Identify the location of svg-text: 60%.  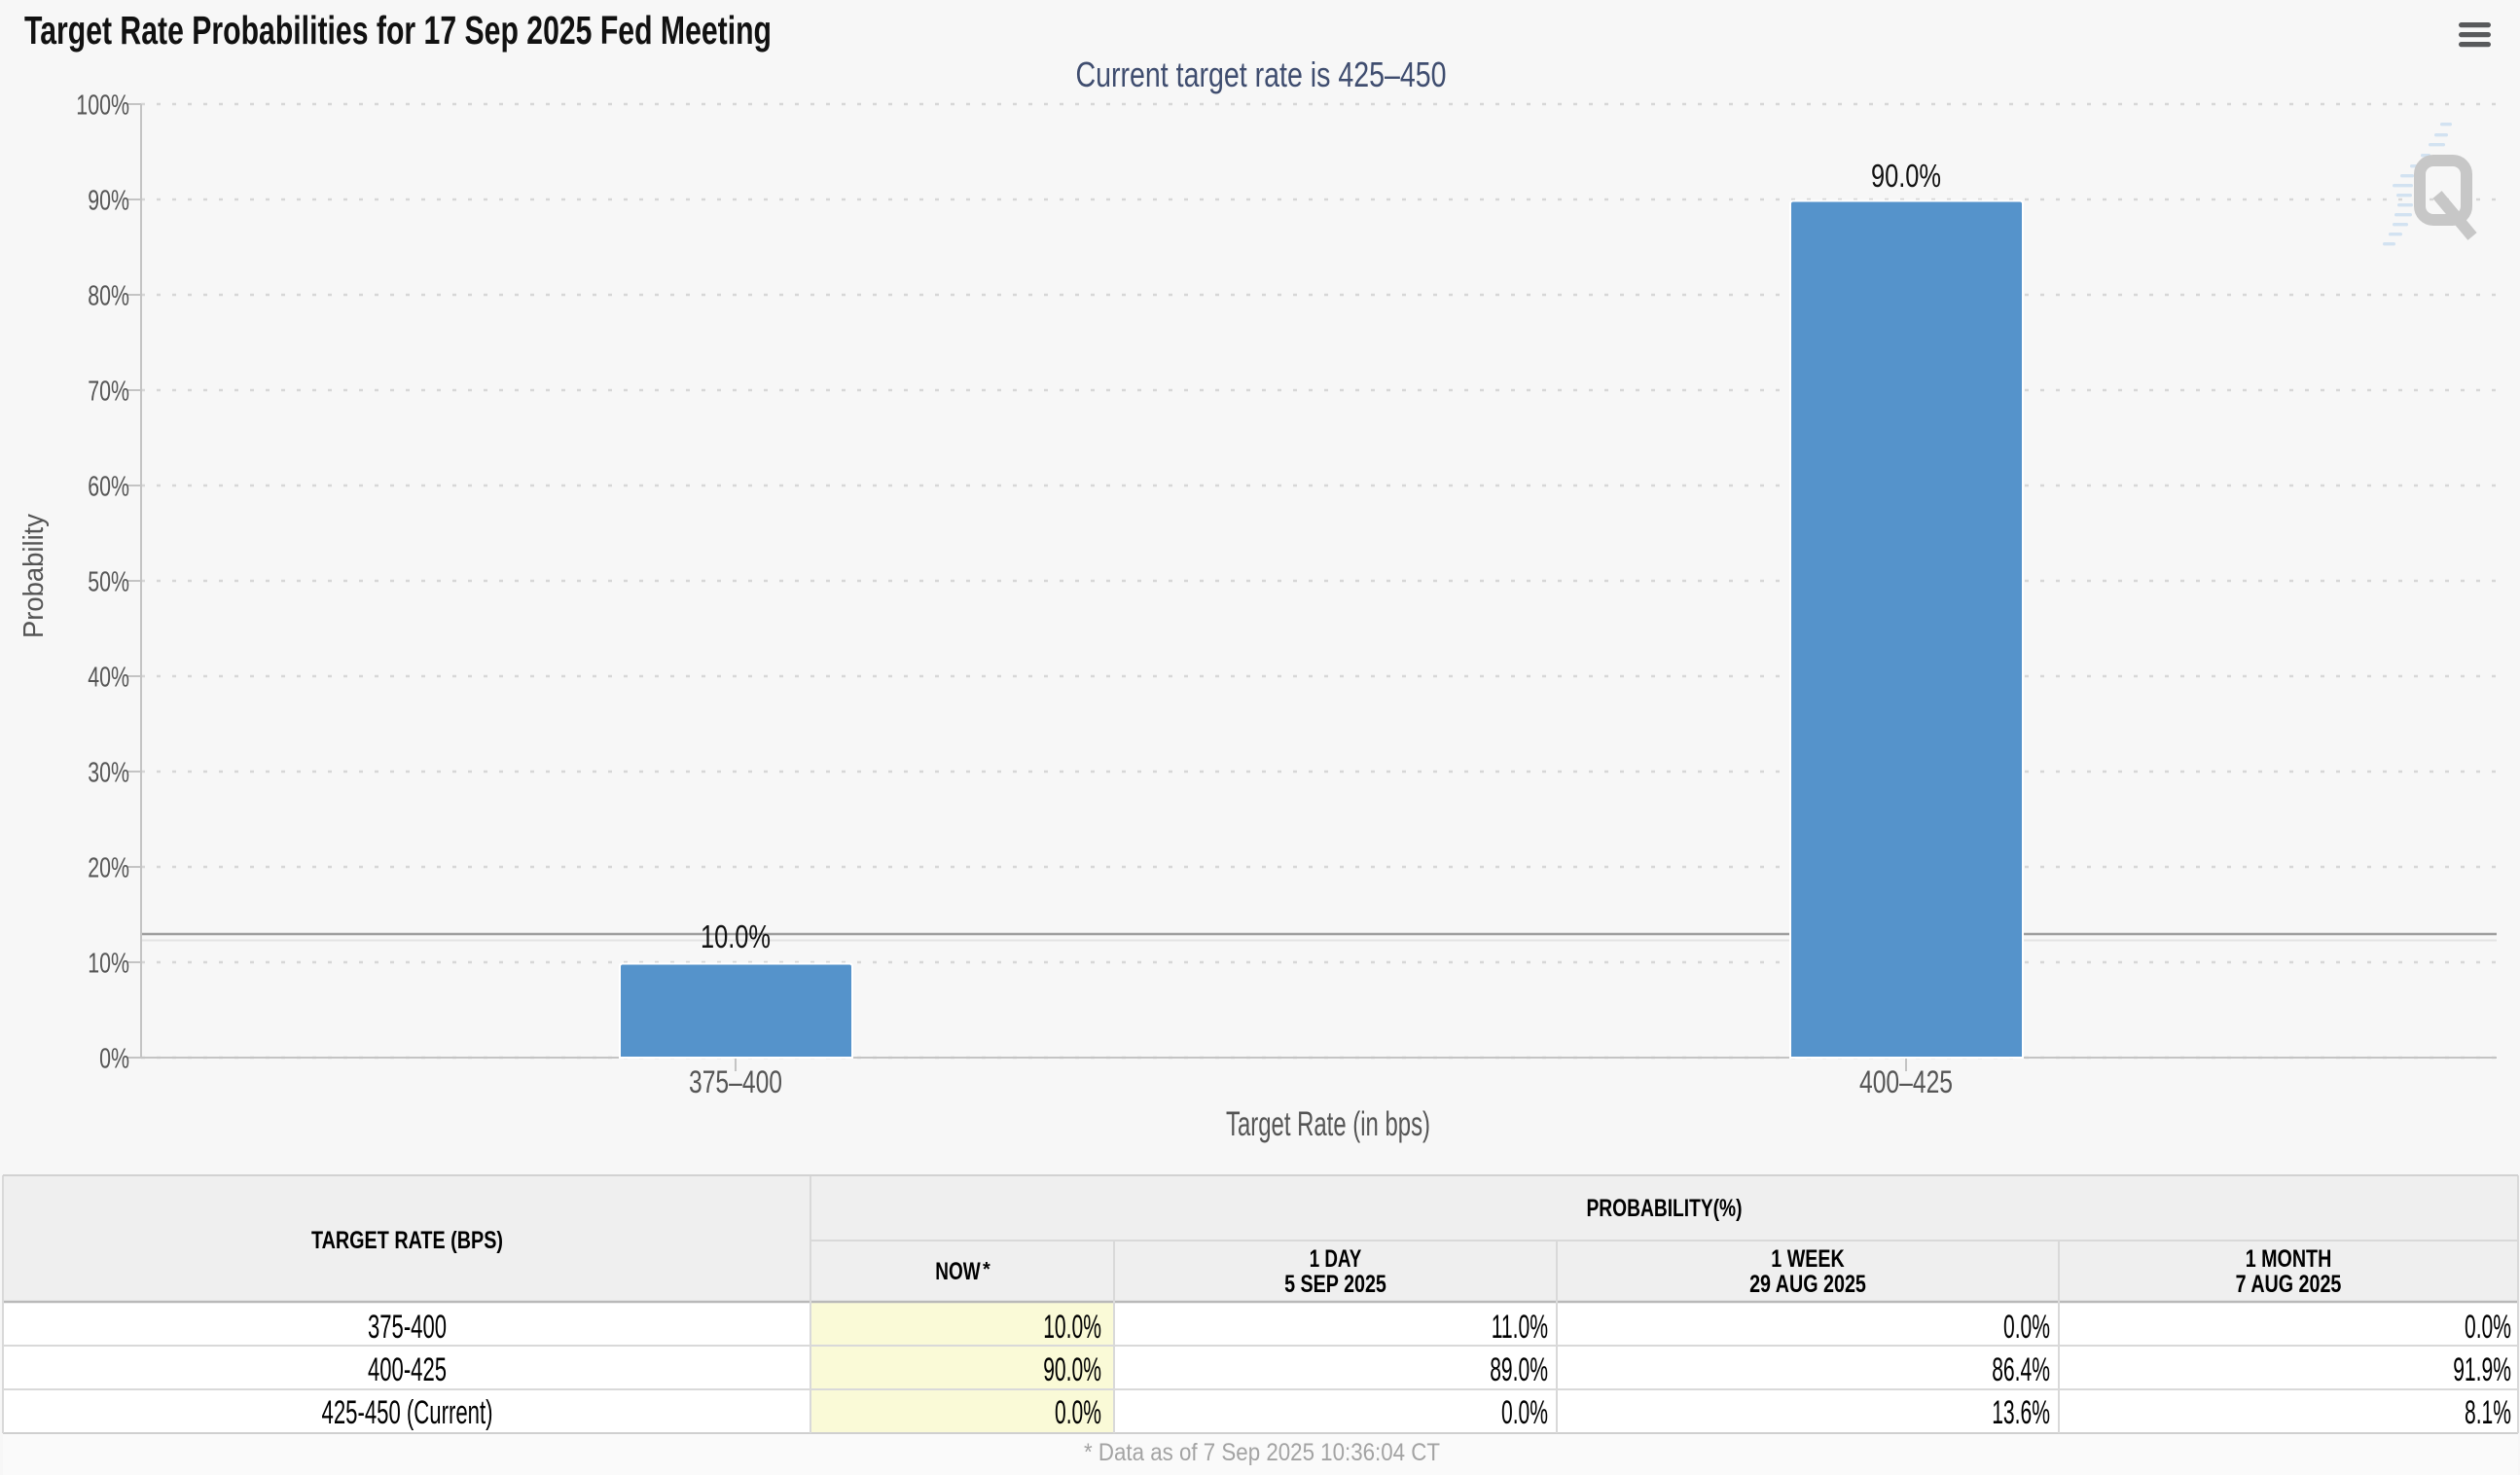
(108, 487).